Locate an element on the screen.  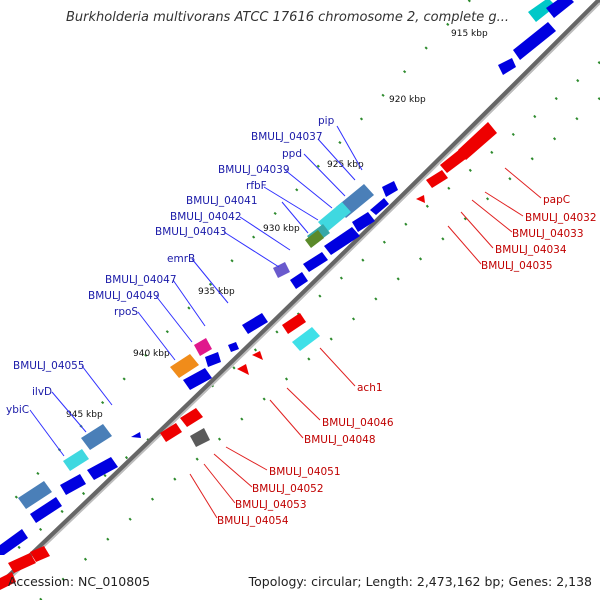
gene-label: BMULJ_04037 is located at coordinates (287, 137).